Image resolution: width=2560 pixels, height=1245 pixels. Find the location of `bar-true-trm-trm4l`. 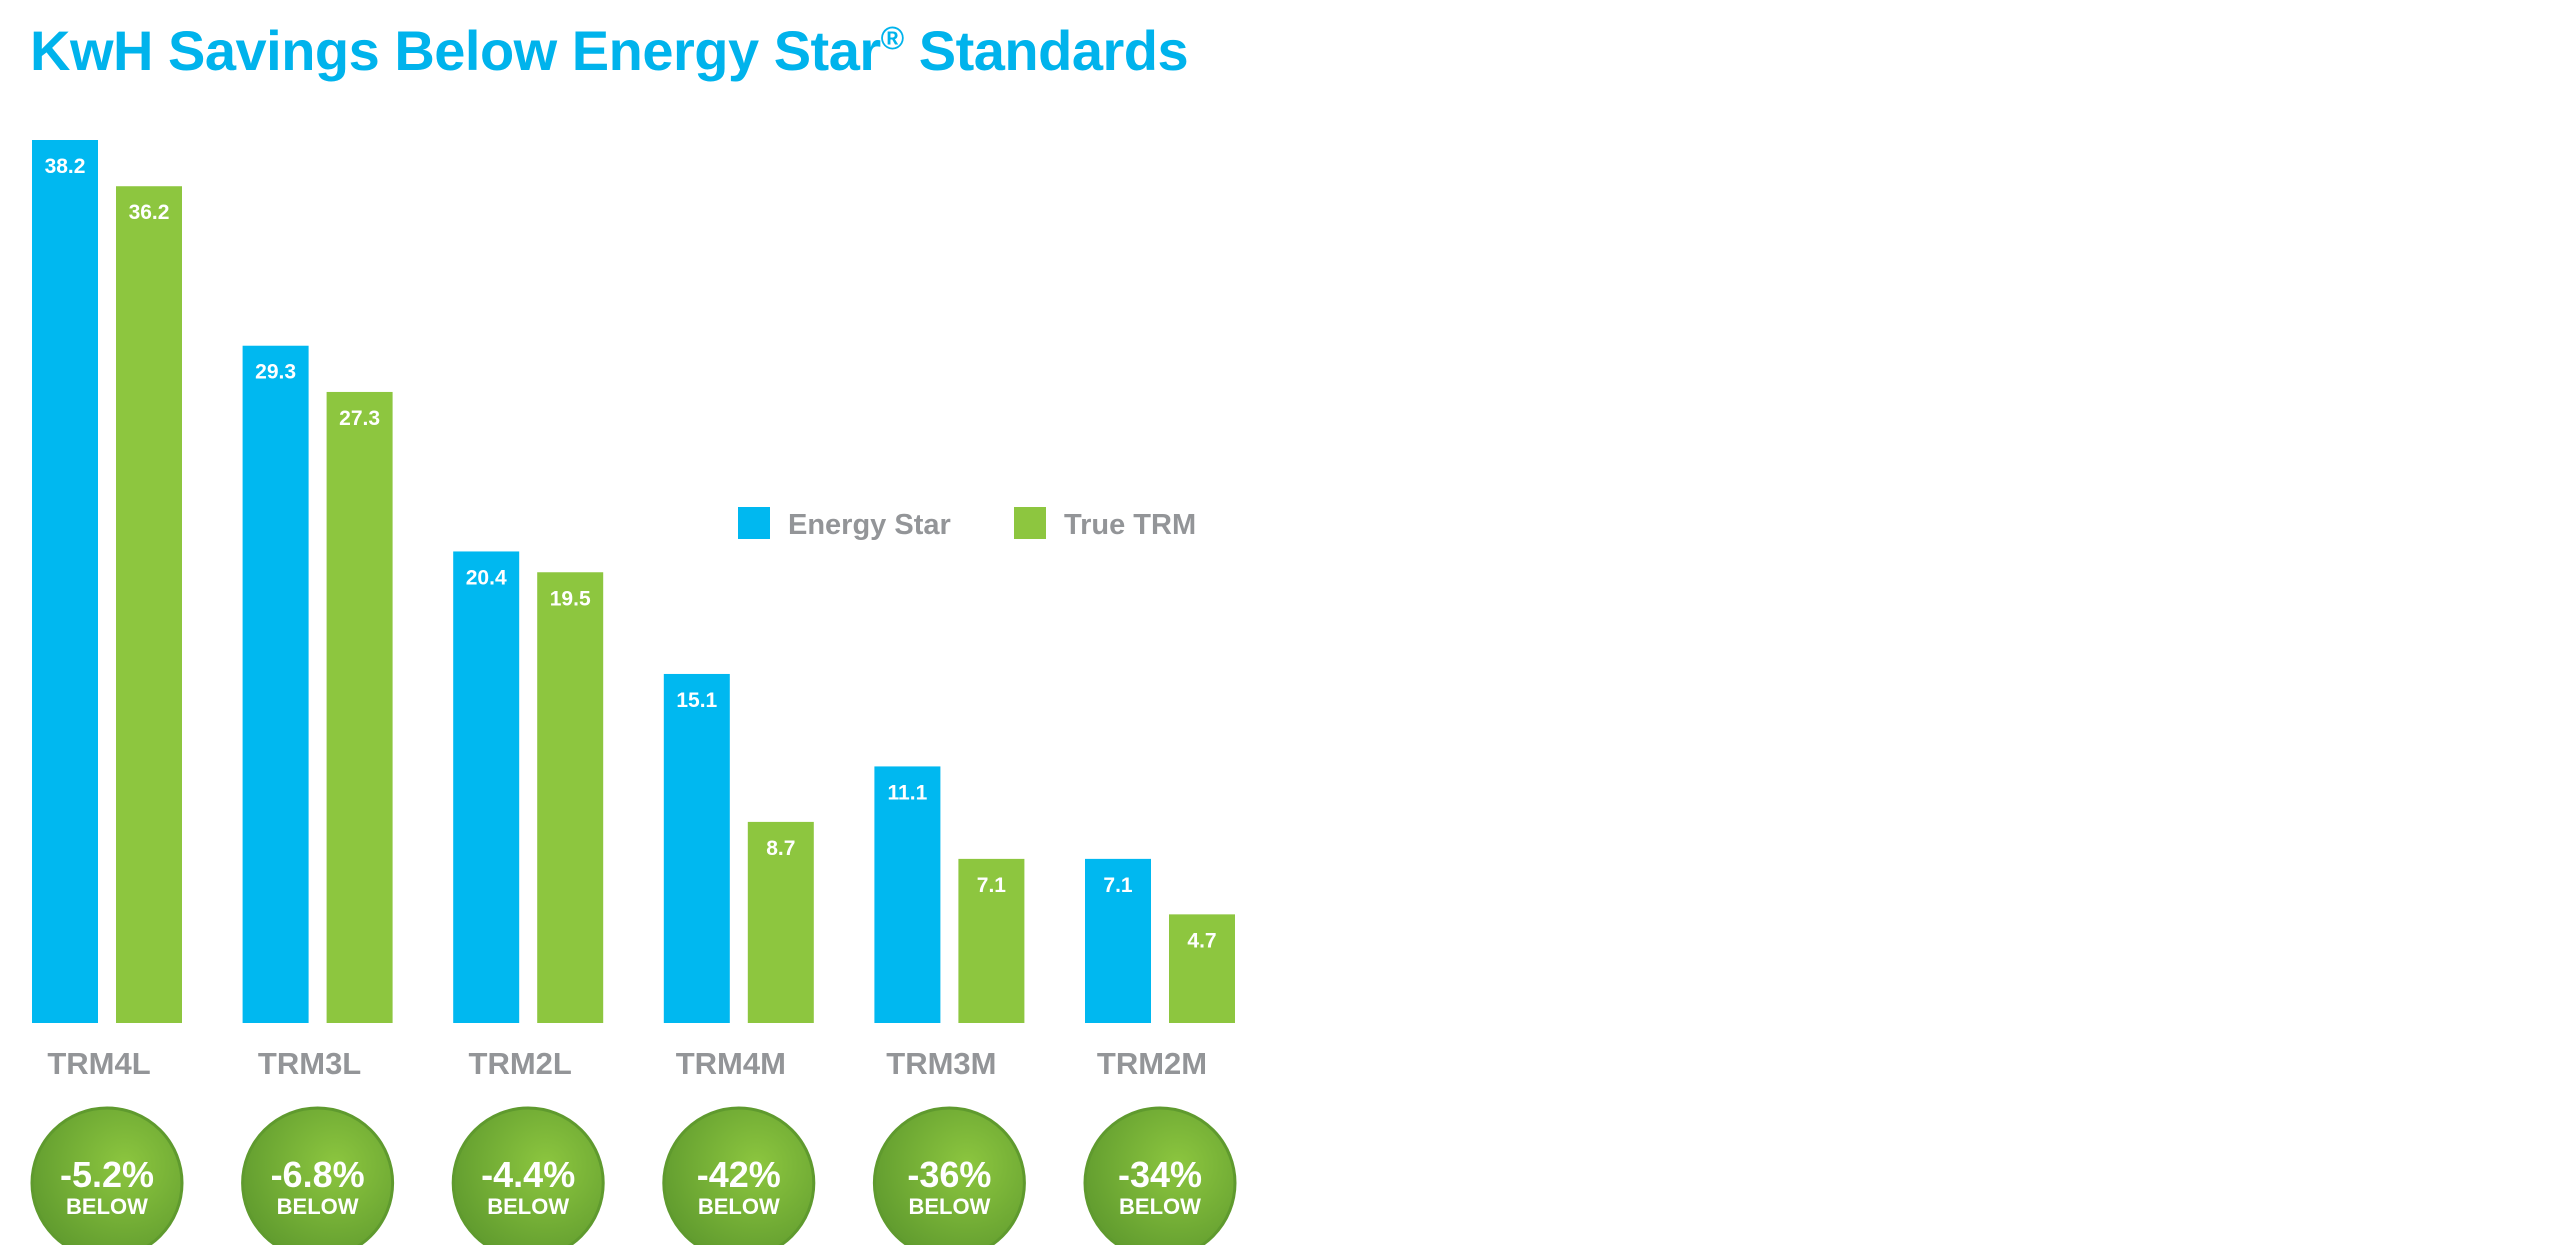

bar-true-trm-trm4l is located at coordinates (149, 605).